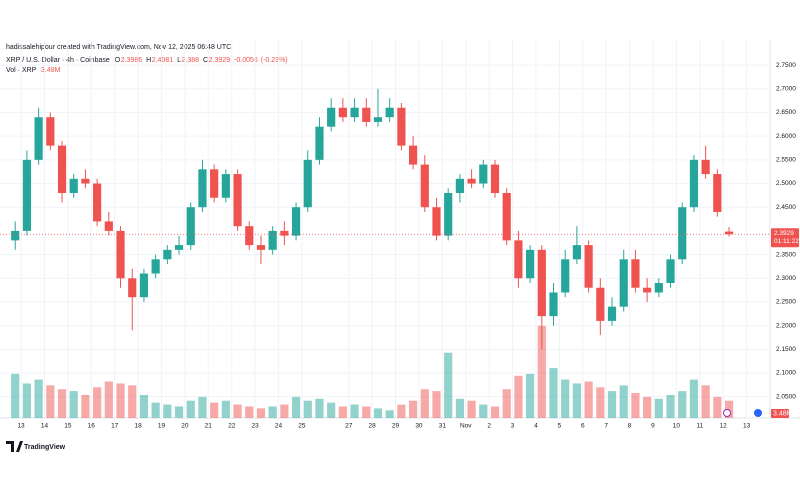  I want to click on brand-logo: TradingView, so click(36, 446).